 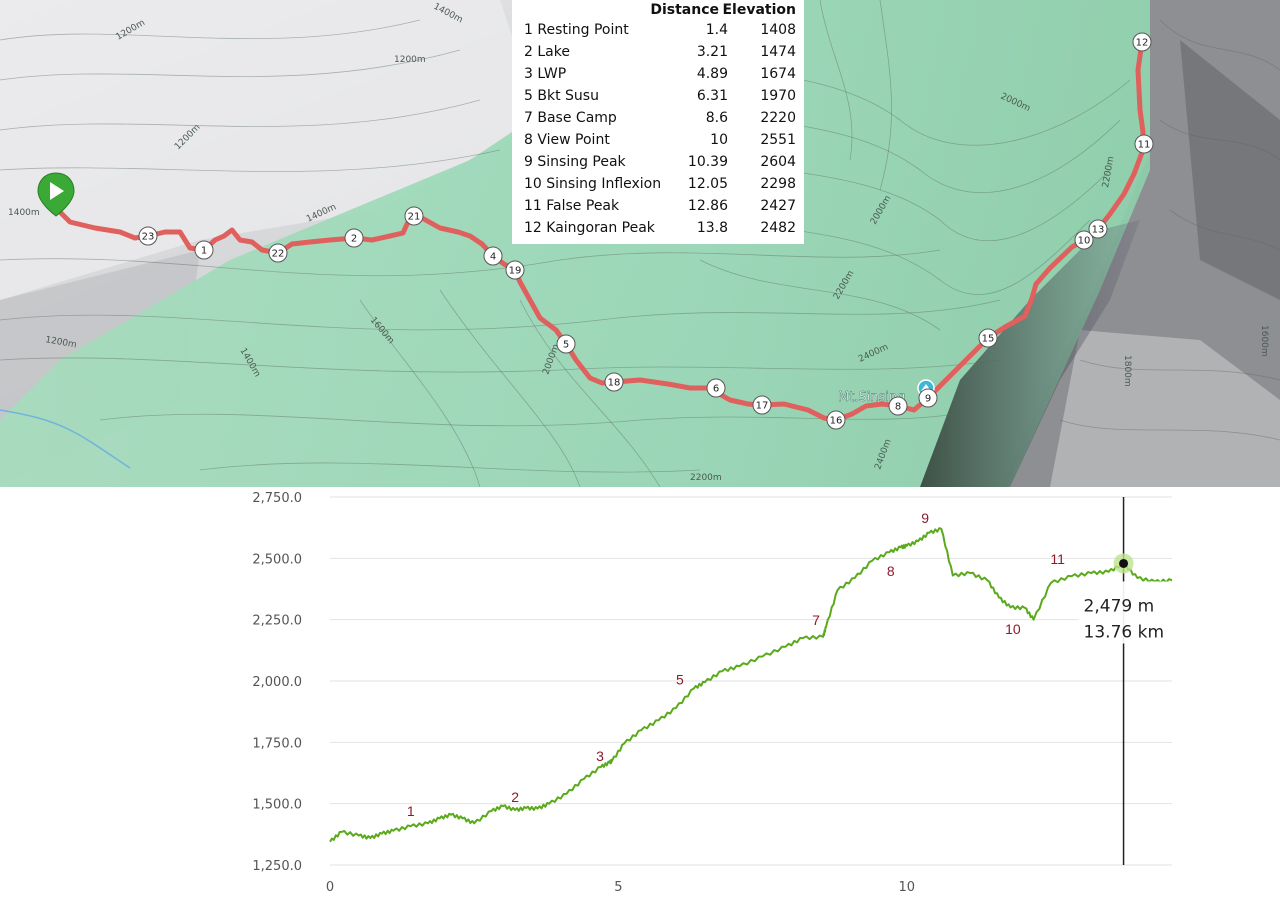 What do you see at coordinates (906, 887) in the screenshot?
I see `x-tick-label: 10` at bounding box center [906, 887].